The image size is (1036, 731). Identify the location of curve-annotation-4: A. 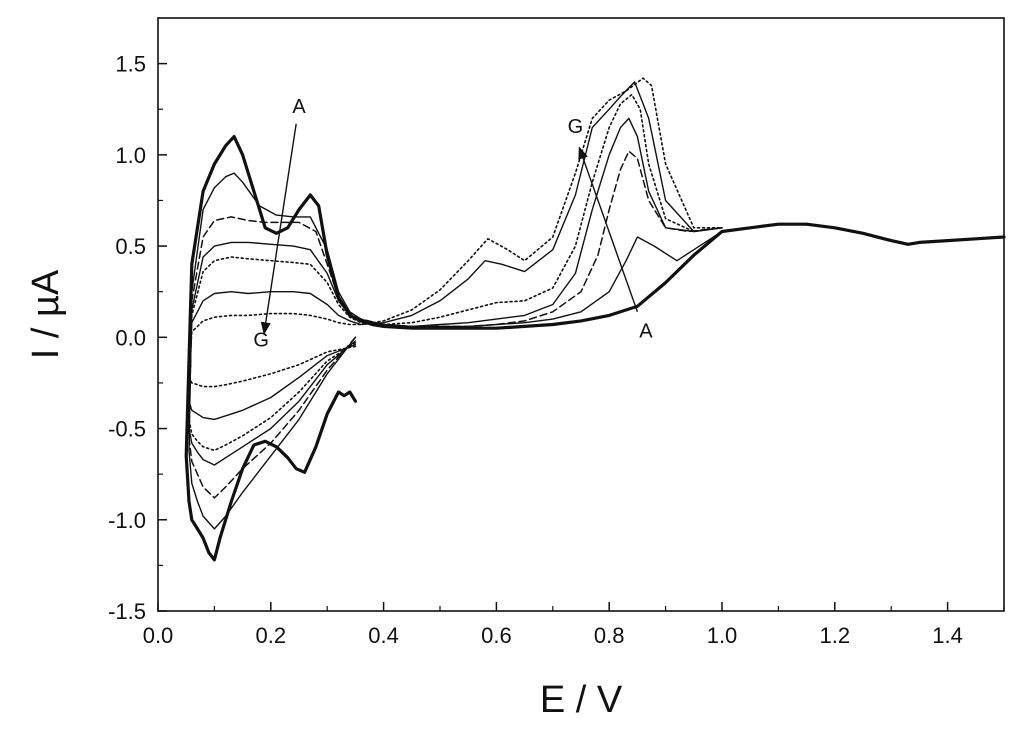
(646, 331).